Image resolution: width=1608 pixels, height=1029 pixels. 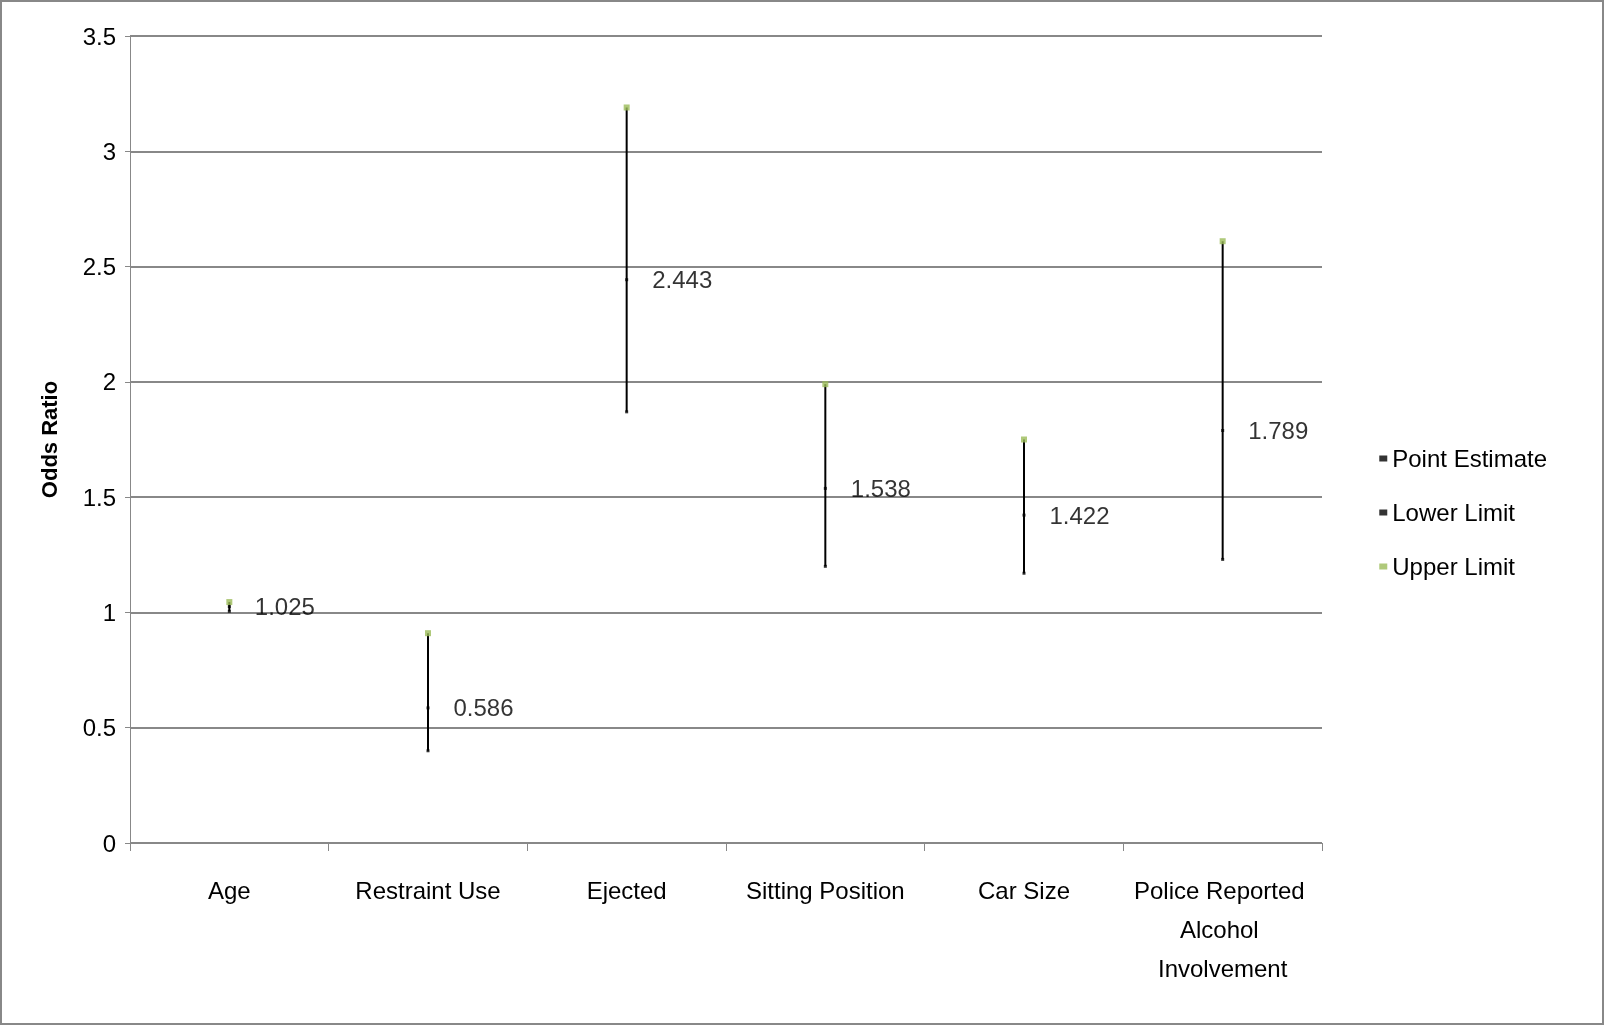 What do you see at coordinates (825, 890) in the screenshot?
I see `x-tick-label: Sitting Position` at bounding box center [825, 890].